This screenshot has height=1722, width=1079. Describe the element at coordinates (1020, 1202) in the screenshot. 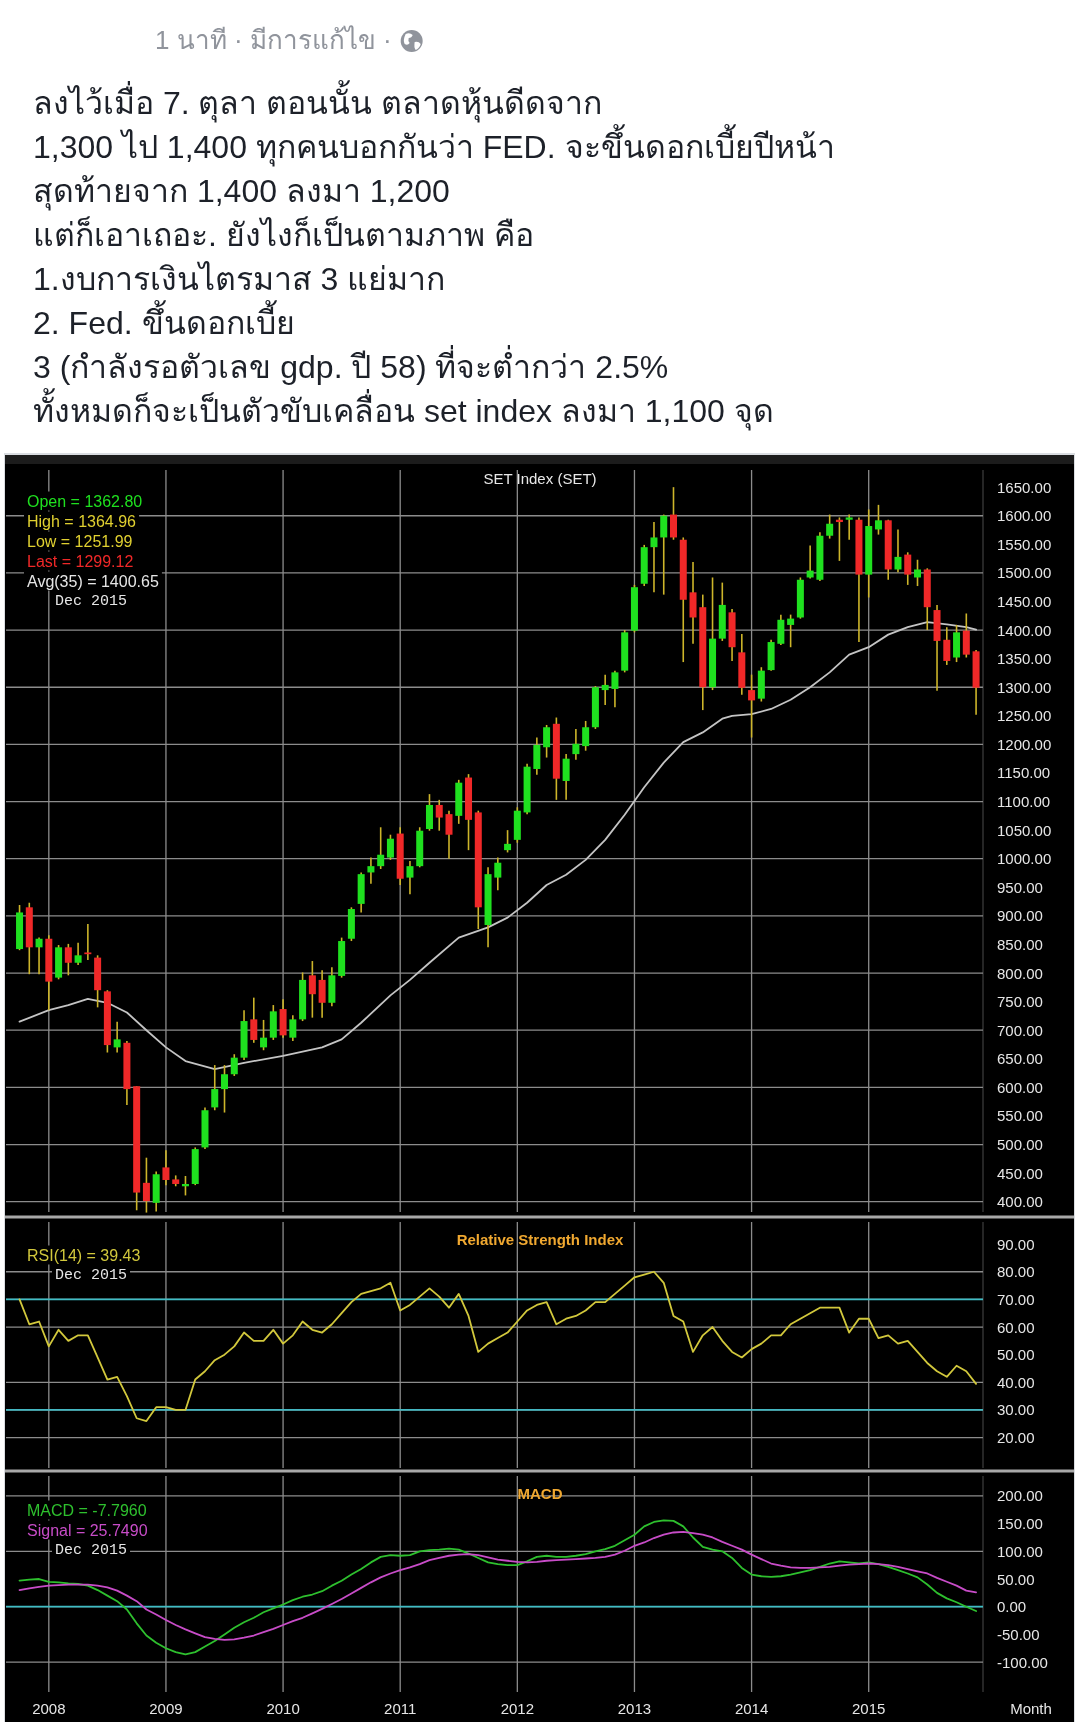

I see `y-tick-label: 400.00` at that location.